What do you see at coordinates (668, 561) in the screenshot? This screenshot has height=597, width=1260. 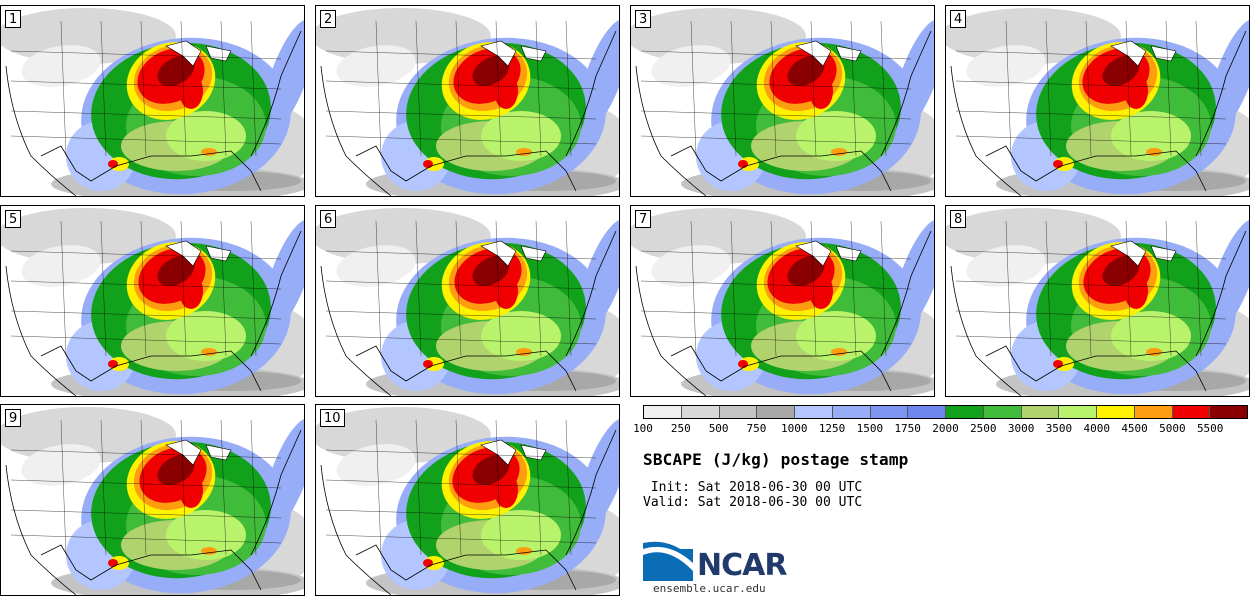 I see `ncar-logo-mark` at bounding box center [668, 561].